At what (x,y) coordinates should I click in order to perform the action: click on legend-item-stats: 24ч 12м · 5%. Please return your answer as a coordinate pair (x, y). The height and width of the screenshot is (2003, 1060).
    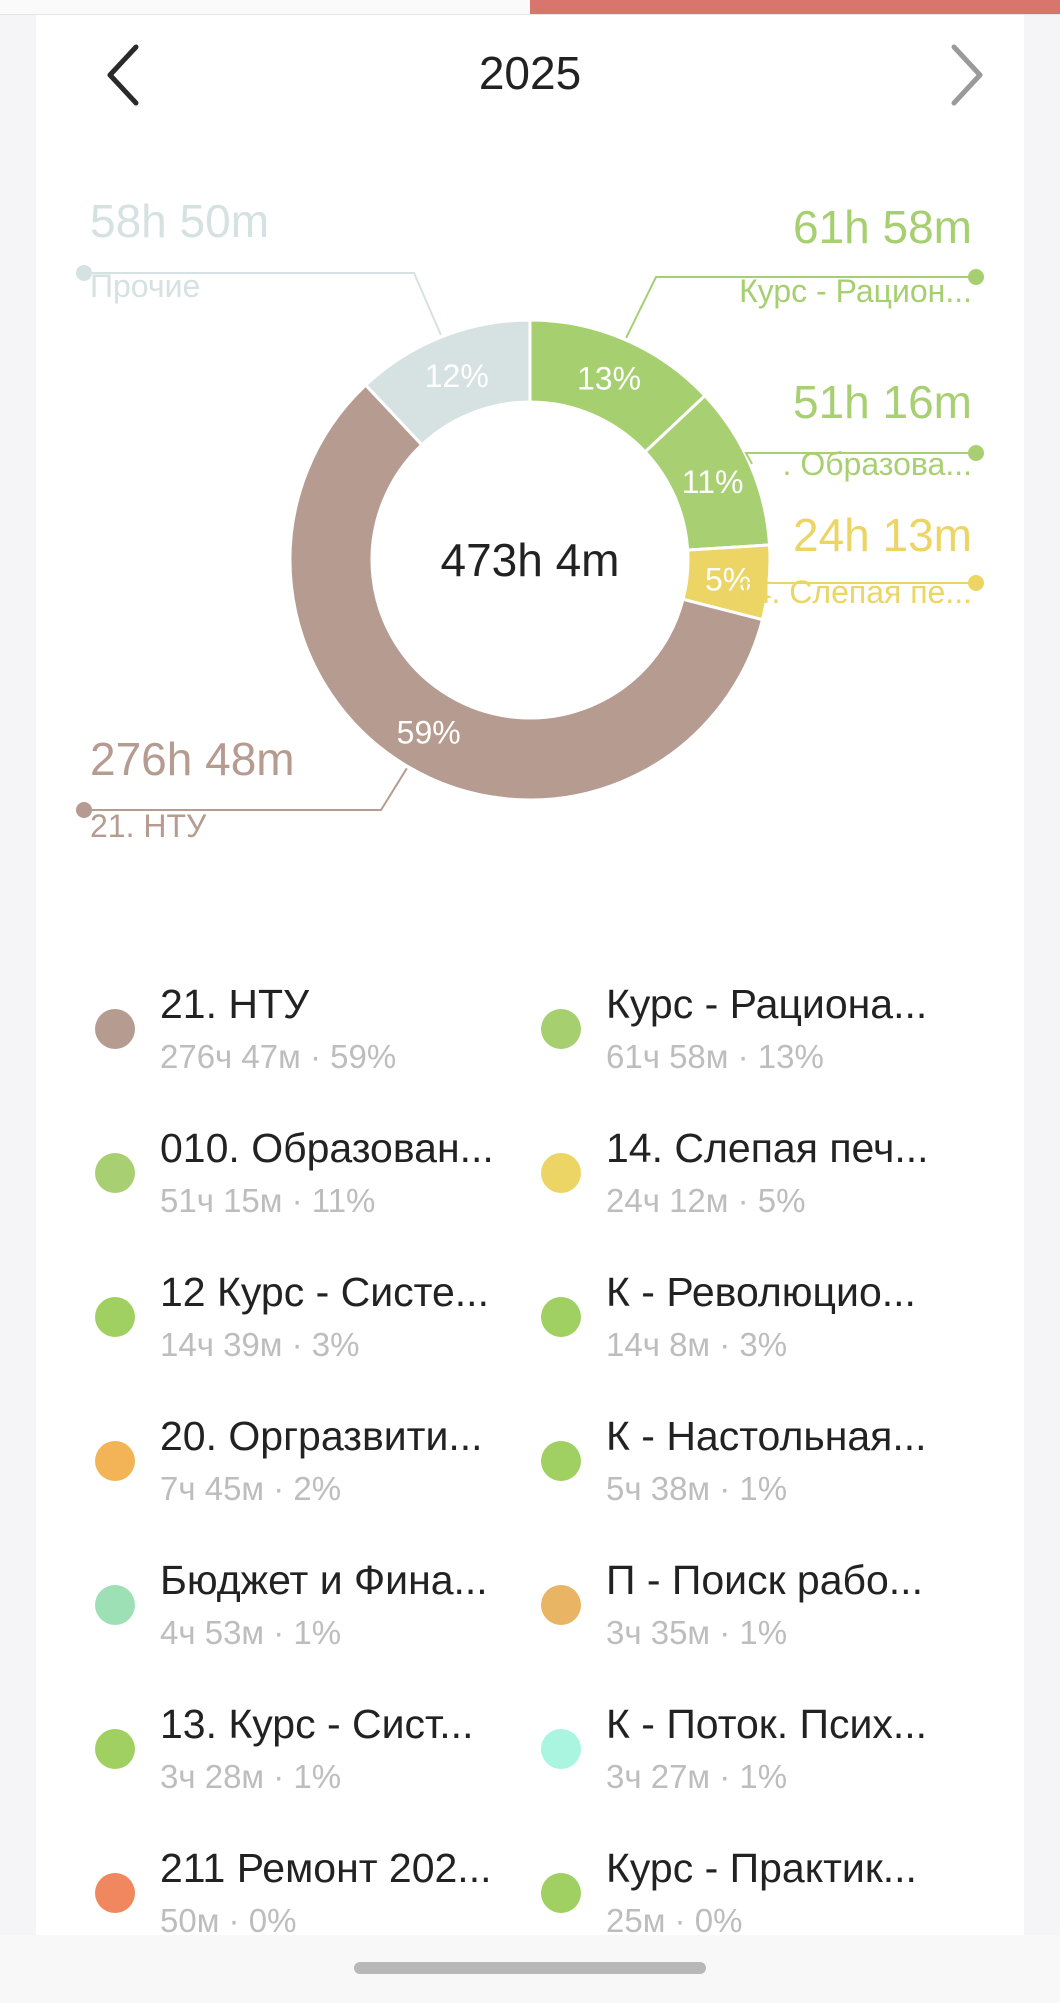
    Looking at the image, I should click on (706, 1200).